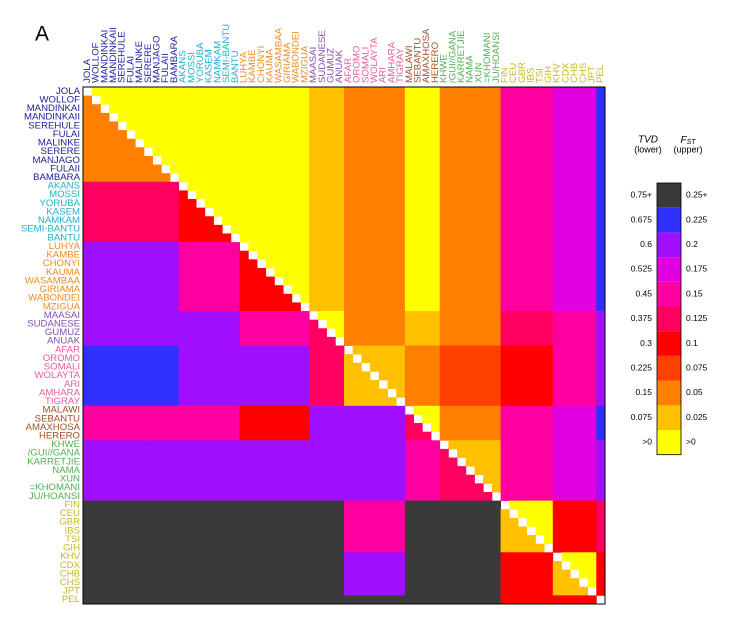 The width and height of the screenshot is (738, 622). What do you see at coordinates (139, 62) in the screenshot?
I see `column-label: MALINKE` at bounding box center [139, 62].